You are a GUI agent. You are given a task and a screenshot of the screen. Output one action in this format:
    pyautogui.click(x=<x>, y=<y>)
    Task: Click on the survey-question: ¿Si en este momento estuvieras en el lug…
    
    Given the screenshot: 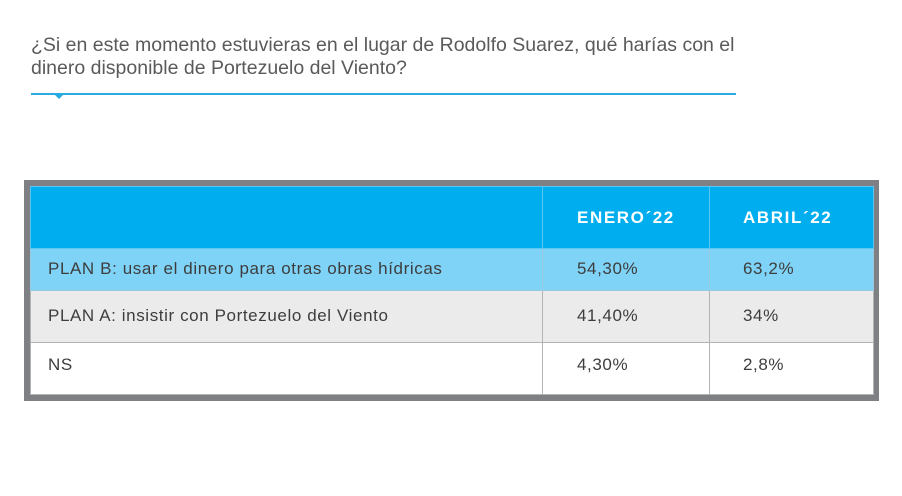 What is the action you would take?
    pyautogui.click(x=383, y=56)
    